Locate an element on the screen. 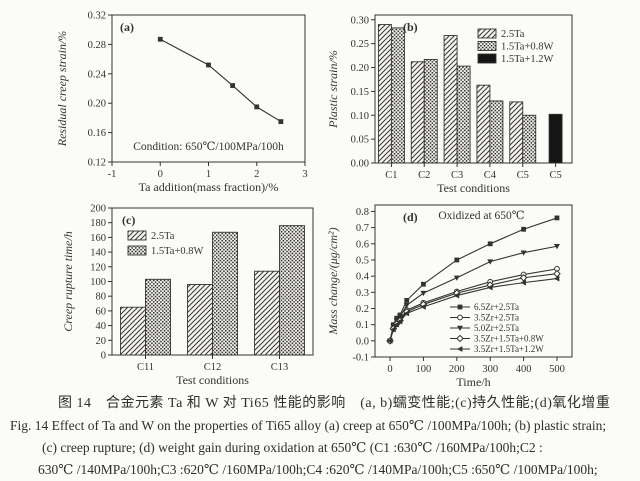  bar-C11-1.5Ta+0.8W is located at coordinates (158, 317).